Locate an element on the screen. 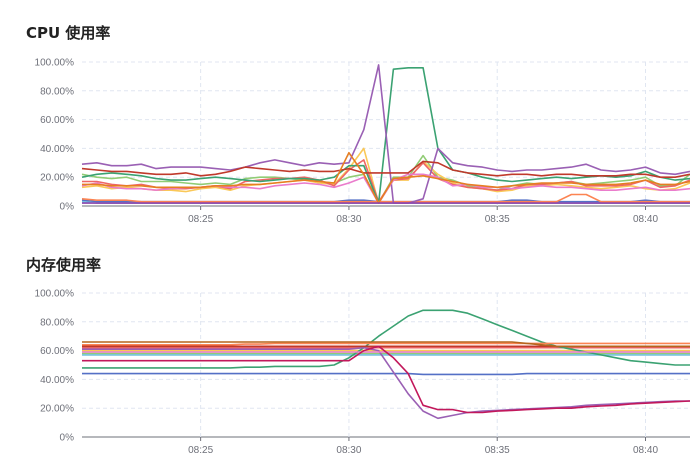 The image size is (690, 471). mem-y-tick-label: 100.00% is located at coordinates (55, 294).